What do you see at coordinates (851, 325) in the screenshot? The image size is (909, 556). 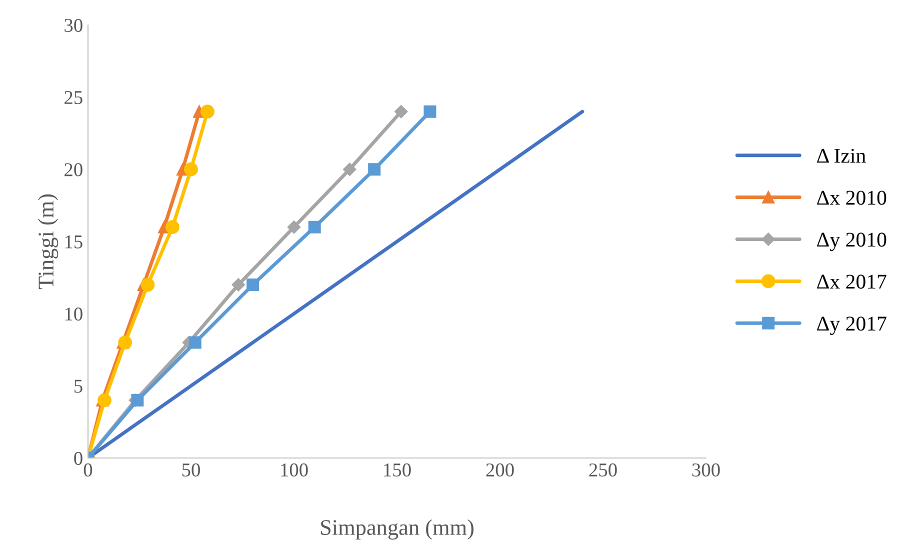 I see `legend-label: Δy 2017` at bounding box center [851, 325].